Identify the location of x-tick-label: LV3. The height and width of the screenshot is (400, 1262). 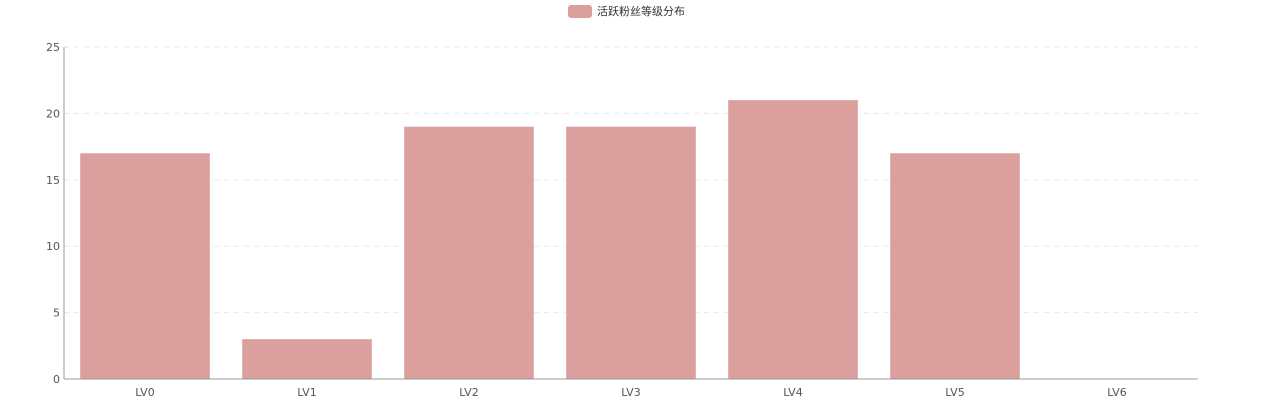
(630, 392).